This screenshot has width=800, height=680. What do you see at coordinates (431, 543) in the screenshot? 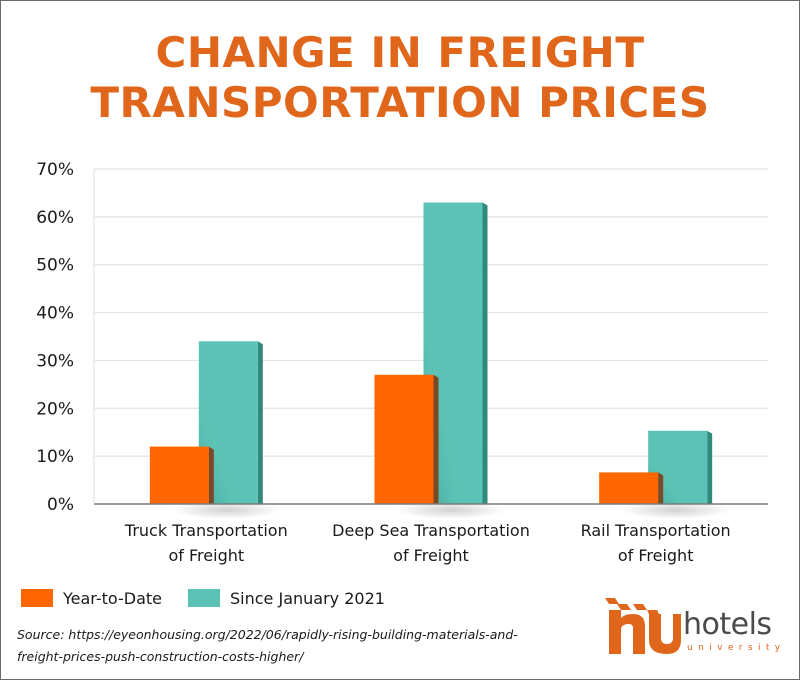
I see `category-label-deep-sea: Deep Sea Transportation of Freight` at bounding box center [431, 543].